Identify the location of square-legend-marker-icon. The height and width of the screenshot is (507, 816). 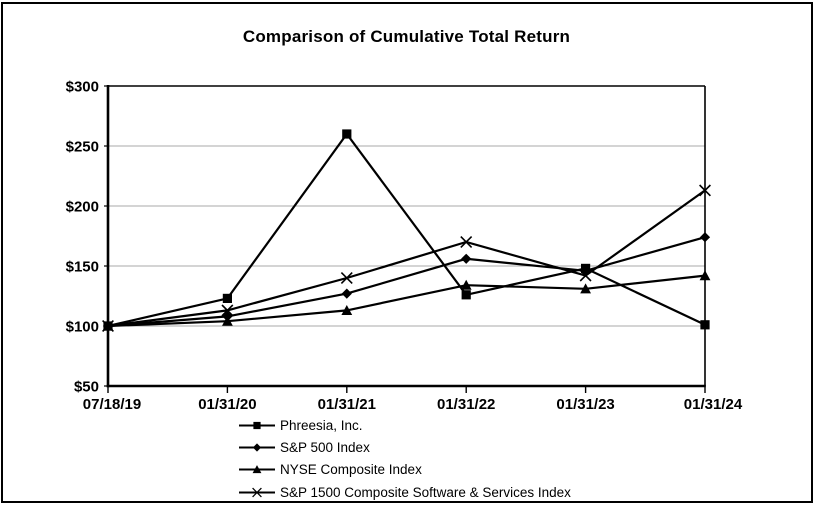
(257, 425).